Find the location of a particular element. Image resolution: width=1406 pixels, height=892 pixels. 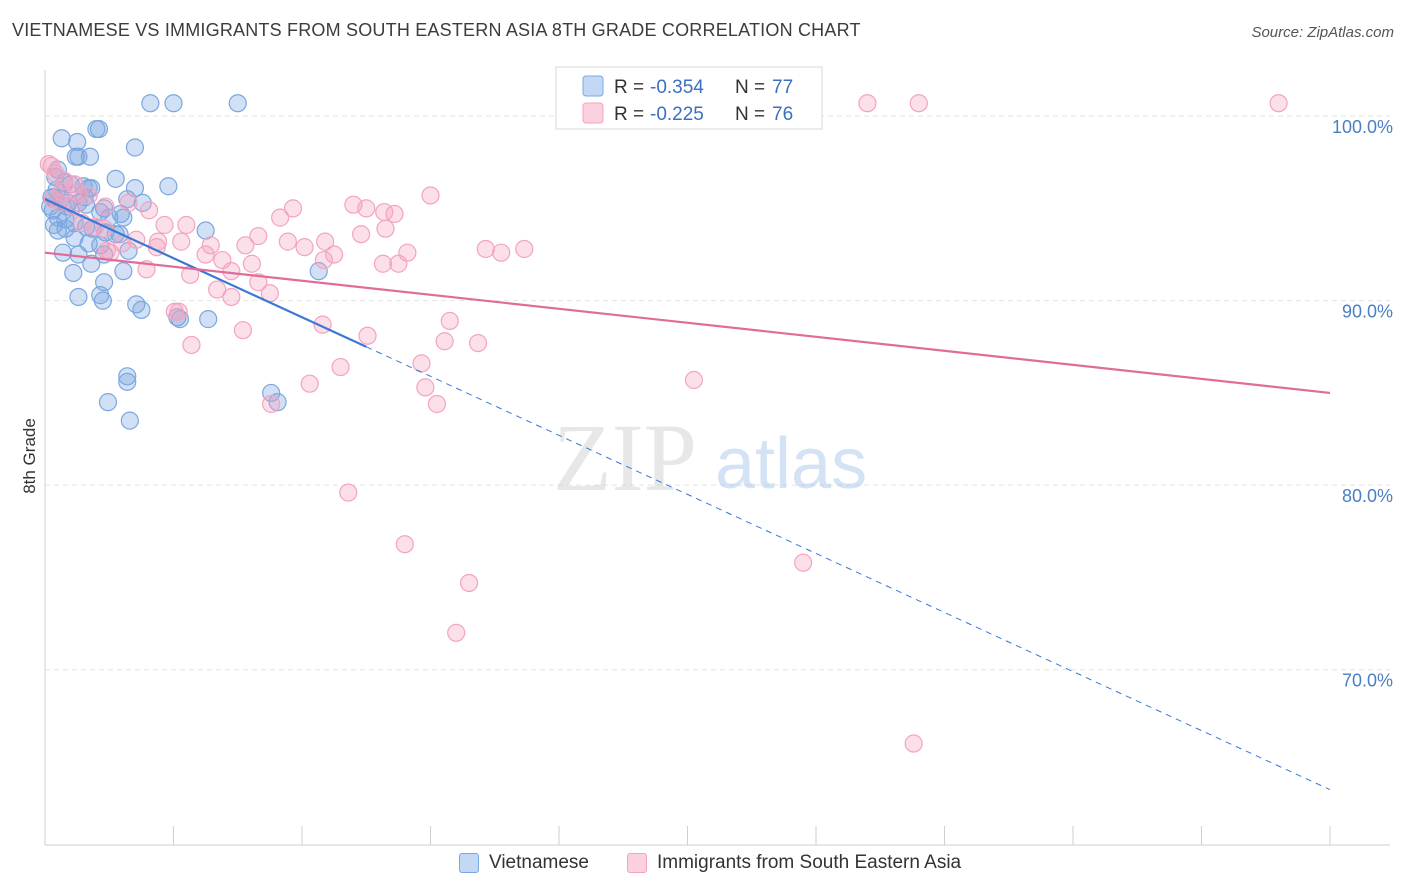

legend-item-vietnamese: Vietnamese is located at coordinates (524, 863).